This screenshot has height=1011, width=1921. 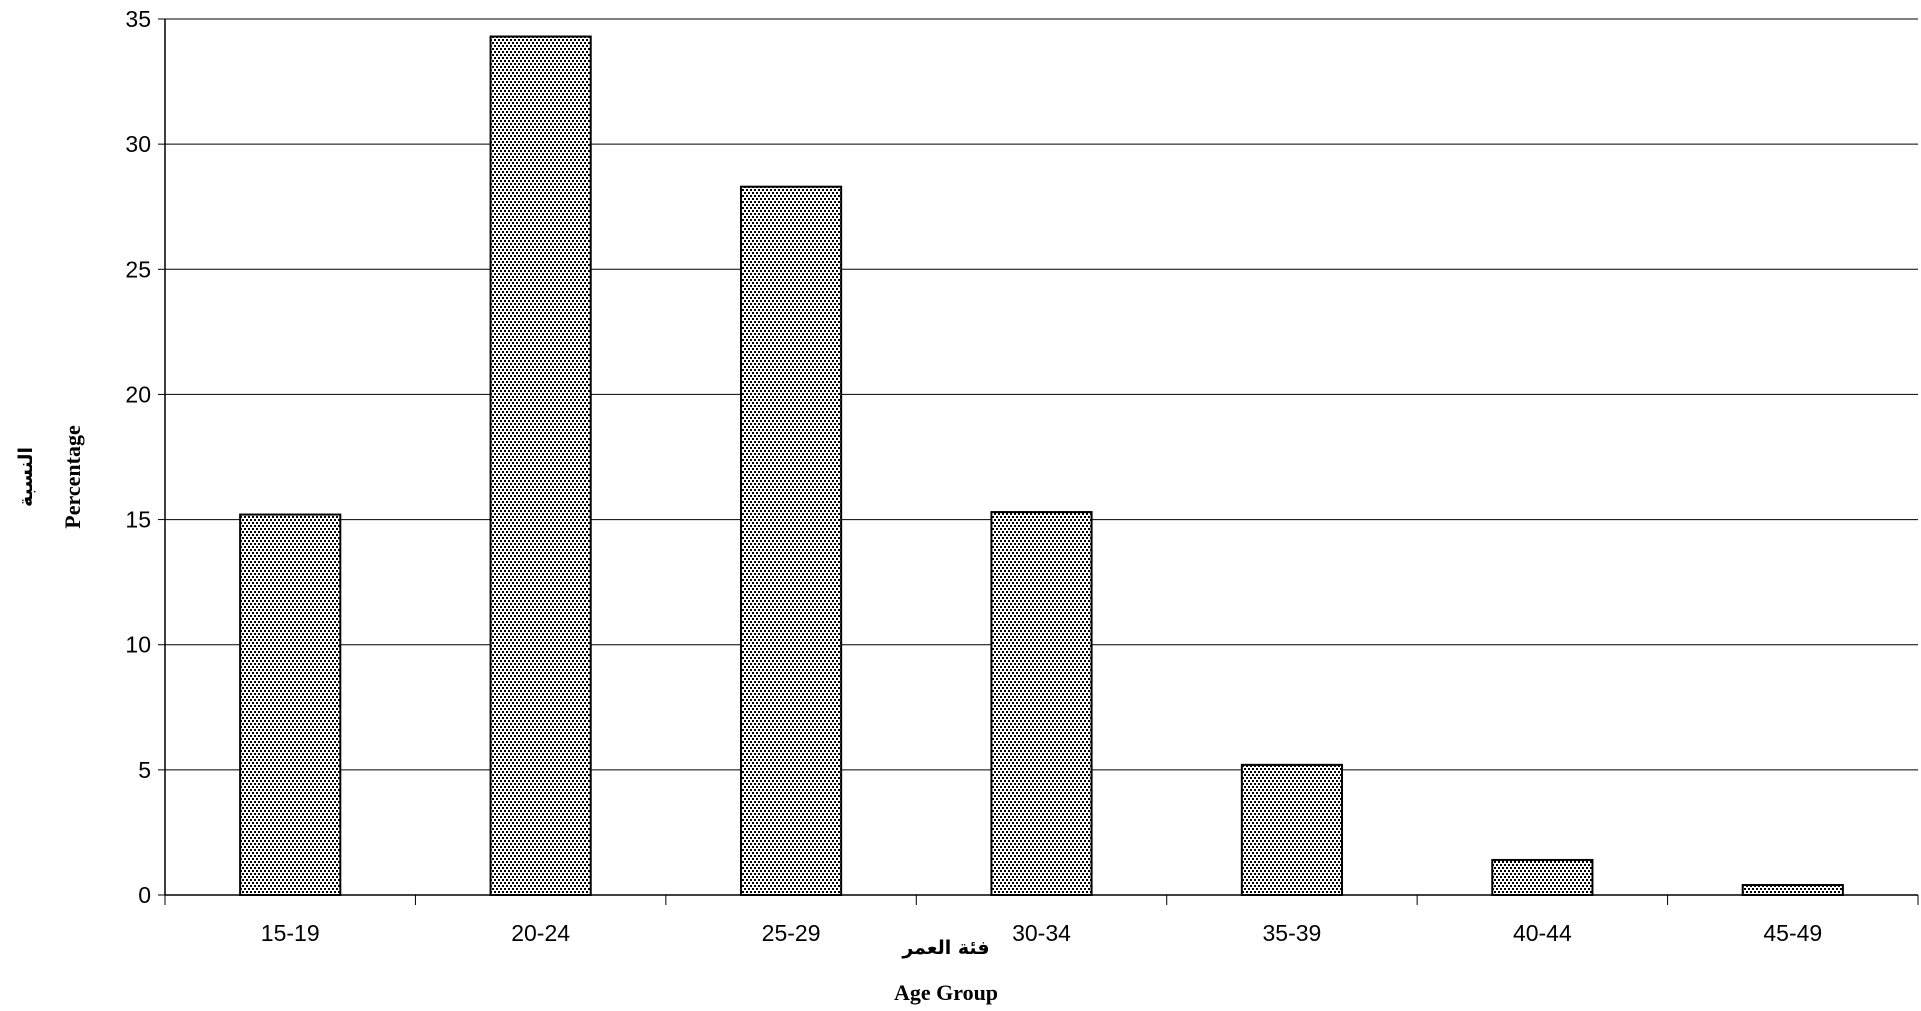 What do you see at coordinates (1542, 933) in the screenshot?
I see `x-tick-label: 40-44` at bounding box center [1542, 933].